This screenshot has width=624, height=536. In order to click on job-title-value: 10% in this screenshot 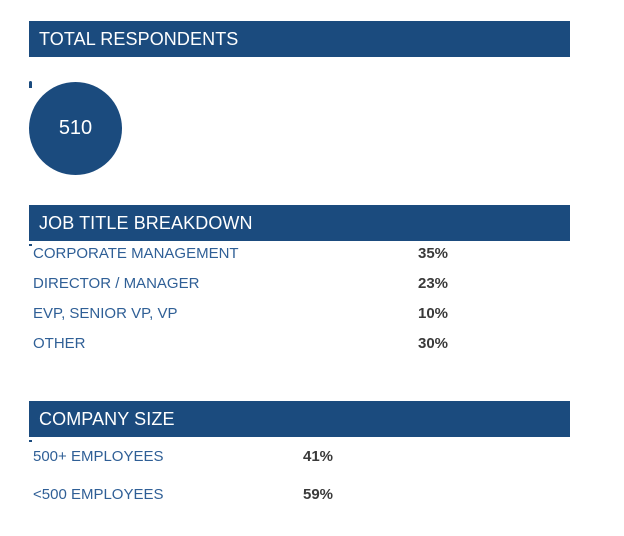, I will do `click(433, 313)`.